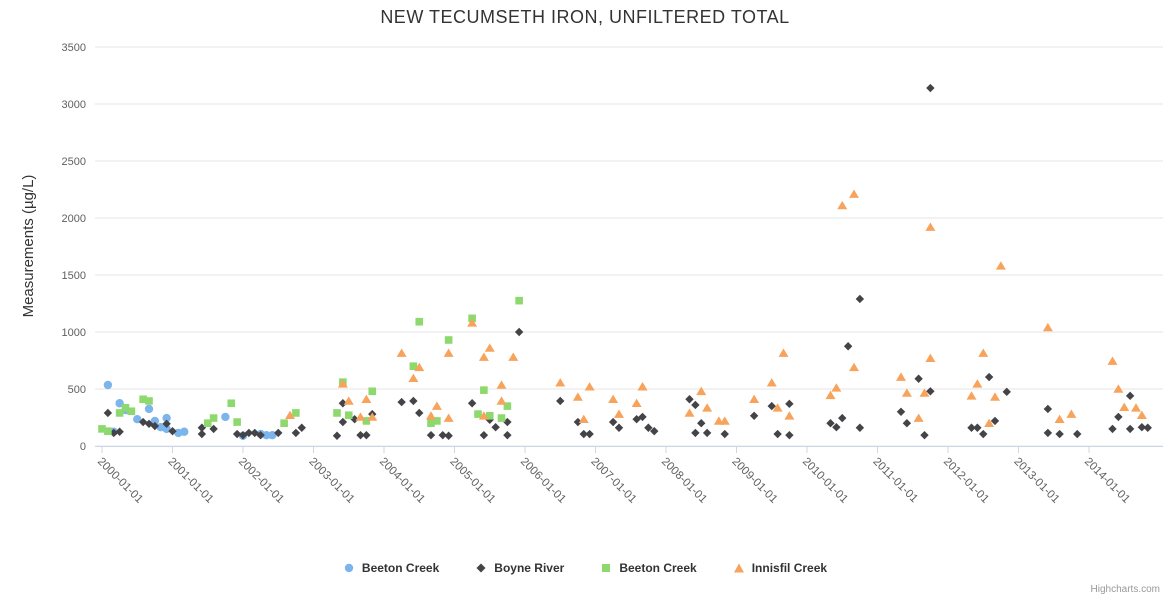  Describe the element at coordinates (1125, 589) in the screenshot. I see `credits-link: Highcharts.com` at that location.